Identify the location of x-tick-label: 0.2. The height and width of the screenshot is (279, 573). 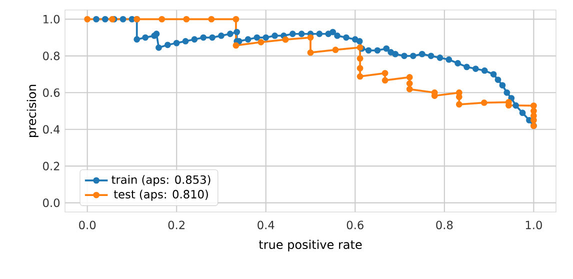
(176, 225).